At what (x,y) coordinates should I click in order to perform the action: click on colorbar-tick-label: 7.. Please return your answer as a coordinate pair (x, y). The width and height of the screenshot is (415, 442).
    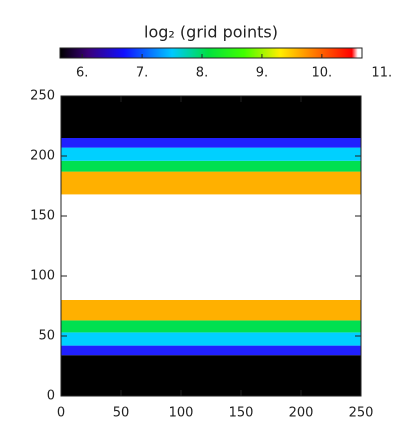
    Looking at the image, I should click on (142, 73).